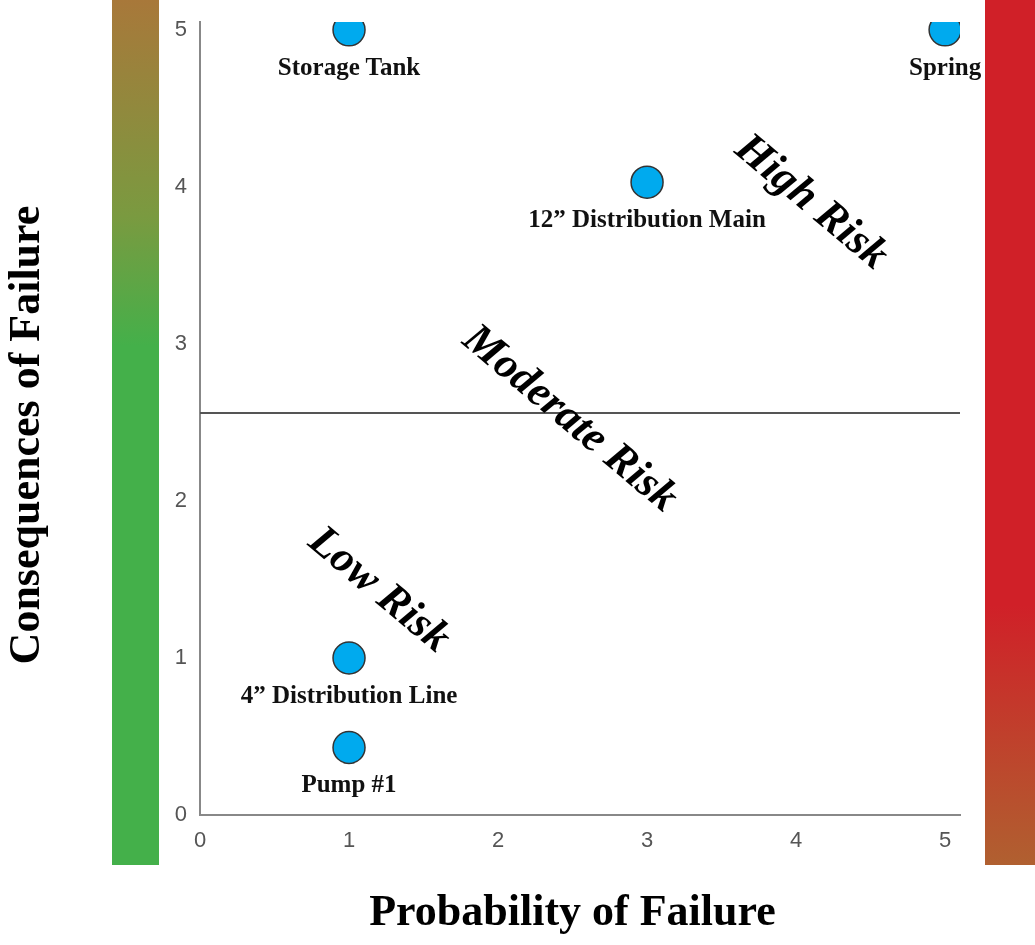 This screenshot has width=1035, height=945. Describe the element at coordinates (180, 28) in the screenshot. I see `y-tick-label: 5` at that location.